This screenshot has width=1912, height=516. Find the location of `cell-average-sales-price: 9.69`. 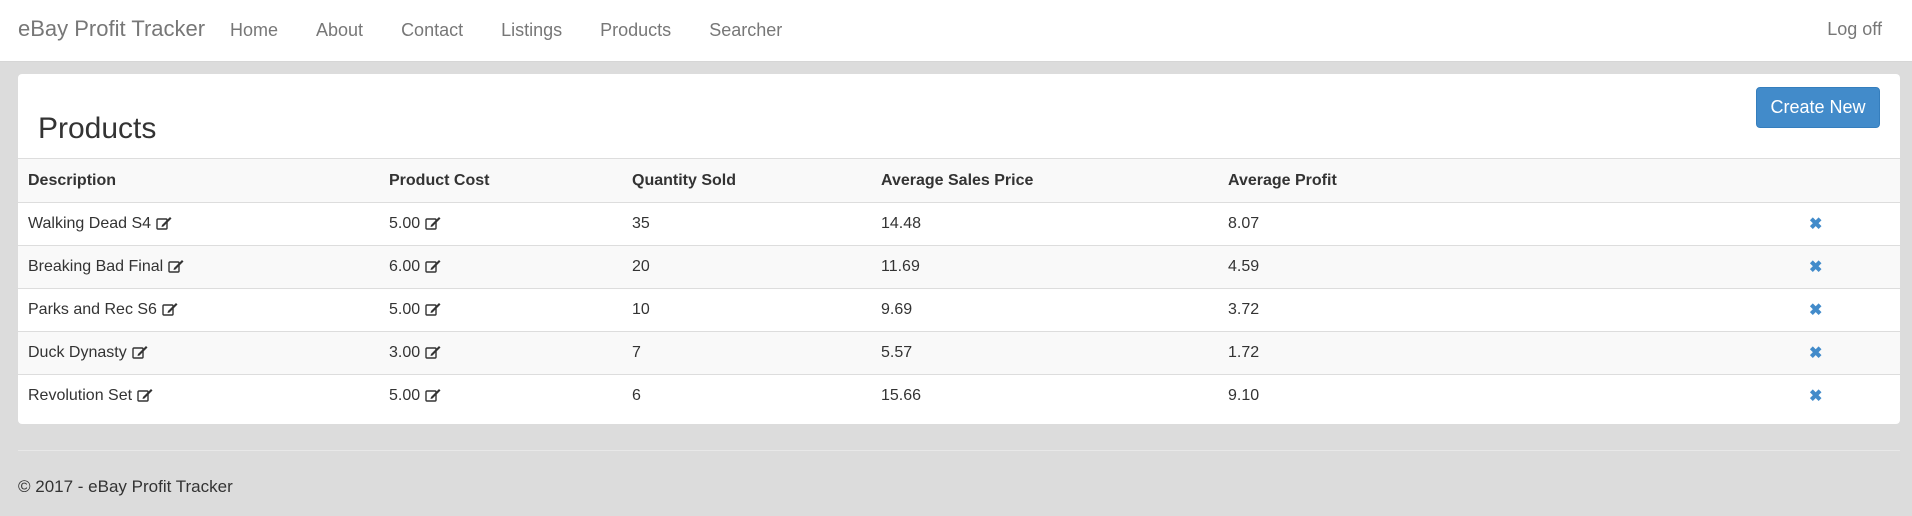

cell-average-sales-price: 9.69 is located at coordinates (1044, 310).